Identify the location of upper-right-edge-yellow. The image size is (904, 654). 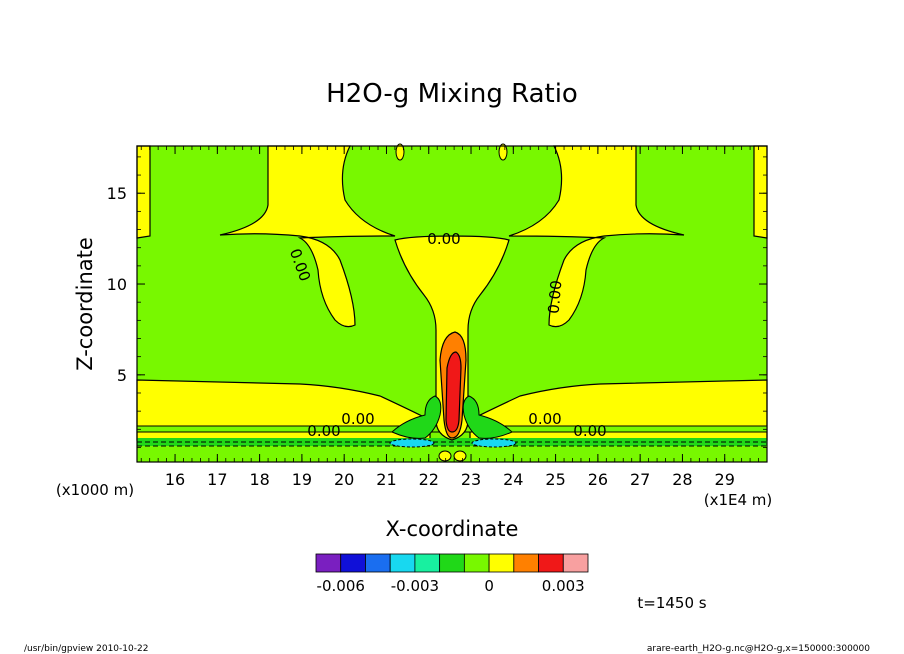
(760, 192).